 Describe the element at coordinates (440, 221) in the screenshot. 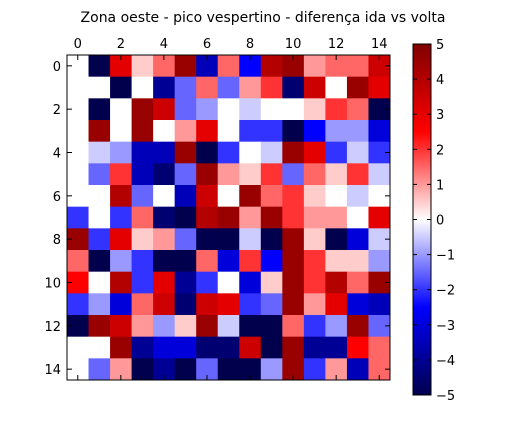

I see `colorbar-tick-label: 0` at that location.